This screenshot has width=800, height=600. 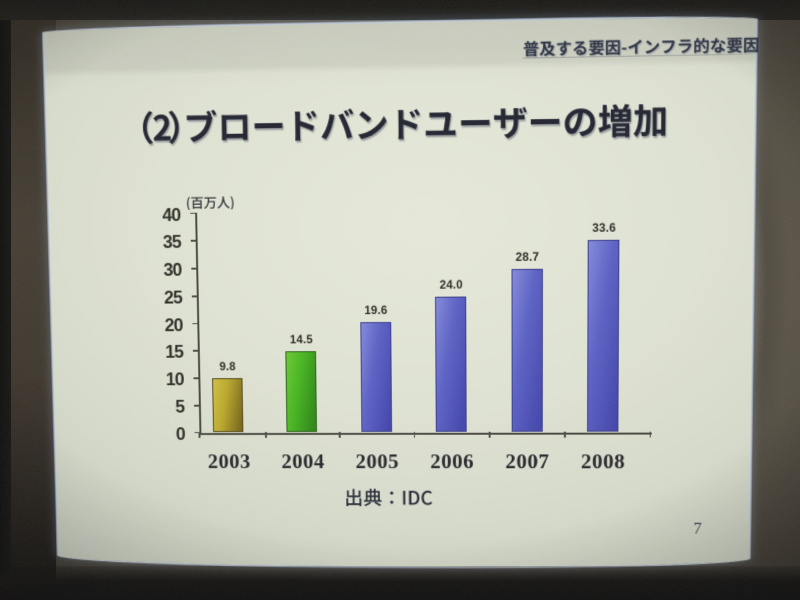 What do you see at coordinates (376, 376) in the screenshot?
I see `bar-2005` at bounding box center [376, 376].